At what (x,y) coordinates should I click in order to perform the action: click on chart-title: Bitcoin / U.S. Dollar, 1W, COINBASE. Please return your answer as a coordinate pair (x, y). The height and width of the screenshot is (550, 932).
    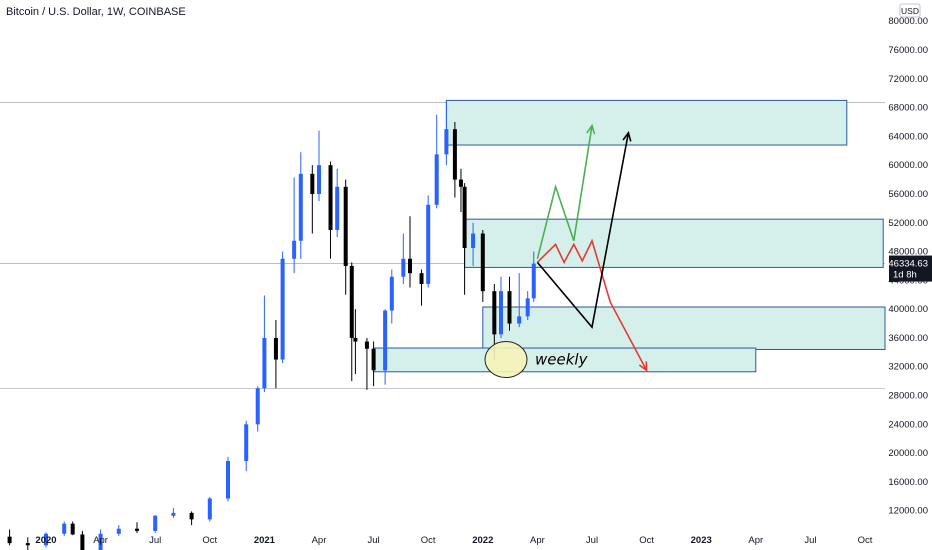
    Looking at the image, I should click on (96, 12).